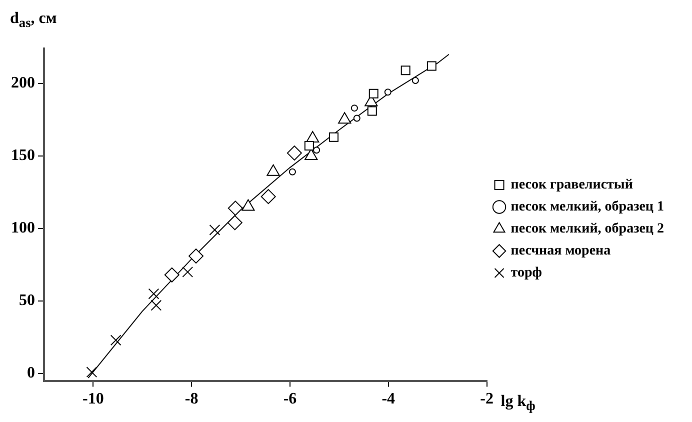  Describe the element at coordinates (27, 301) in the screenshot. I see `y-tick-label: 50` at that location.